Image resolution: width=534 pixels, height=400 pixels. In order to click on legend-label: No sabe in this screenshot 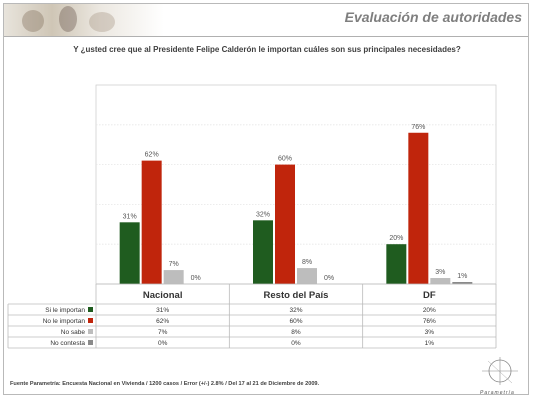, I will do `click(73, 332)`.